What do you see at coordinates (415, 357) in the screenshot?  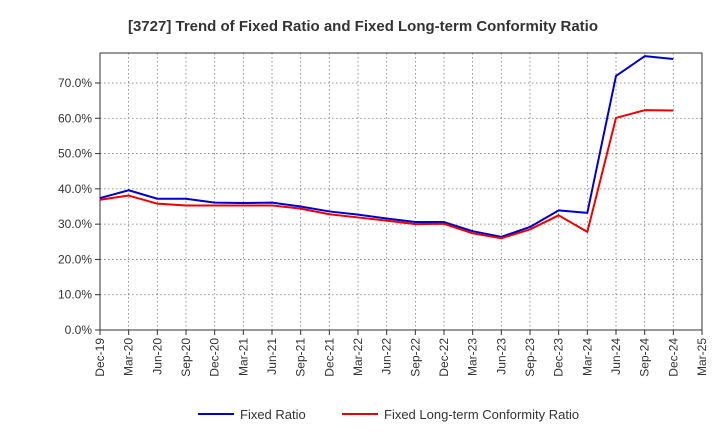 I see `x-tick-label: Sep-22` at bounding box center [415, 357].